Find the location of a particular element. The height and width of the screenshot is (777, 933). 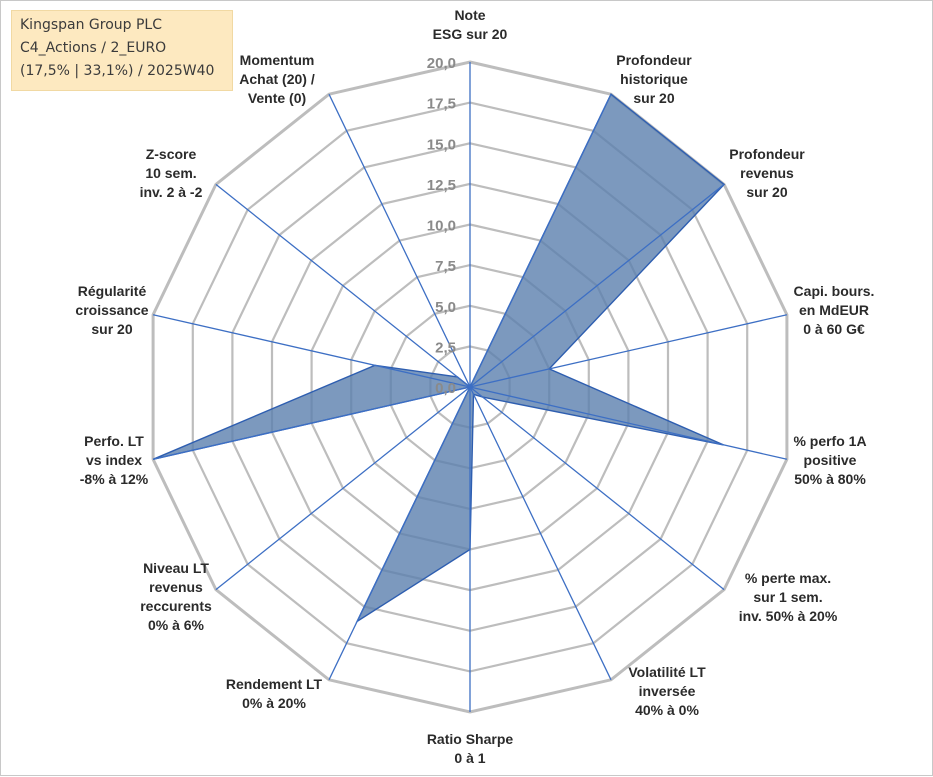

tick-label: 5,0 is located at coordinates (445, 307).